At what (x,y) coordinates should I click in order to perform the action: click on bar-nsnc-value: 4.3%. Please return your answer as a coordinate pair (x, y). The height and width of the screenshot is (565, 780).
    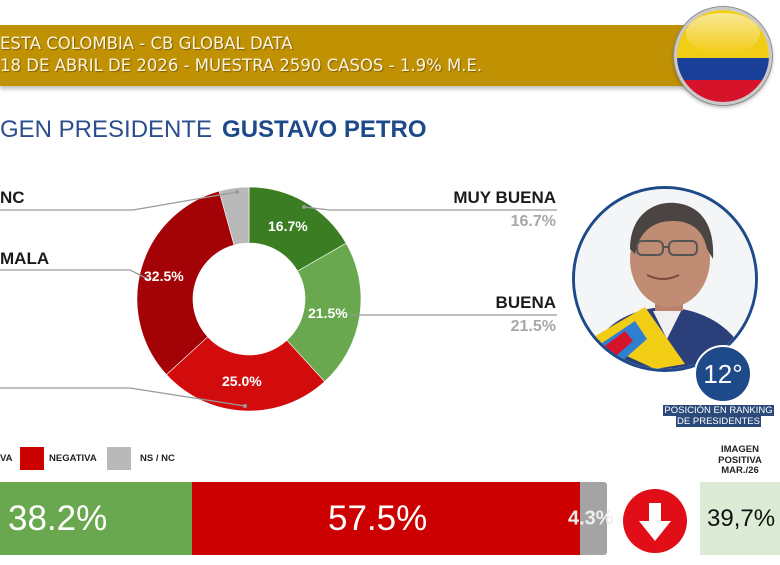
    Looking at the image, I should click on (591, 518).